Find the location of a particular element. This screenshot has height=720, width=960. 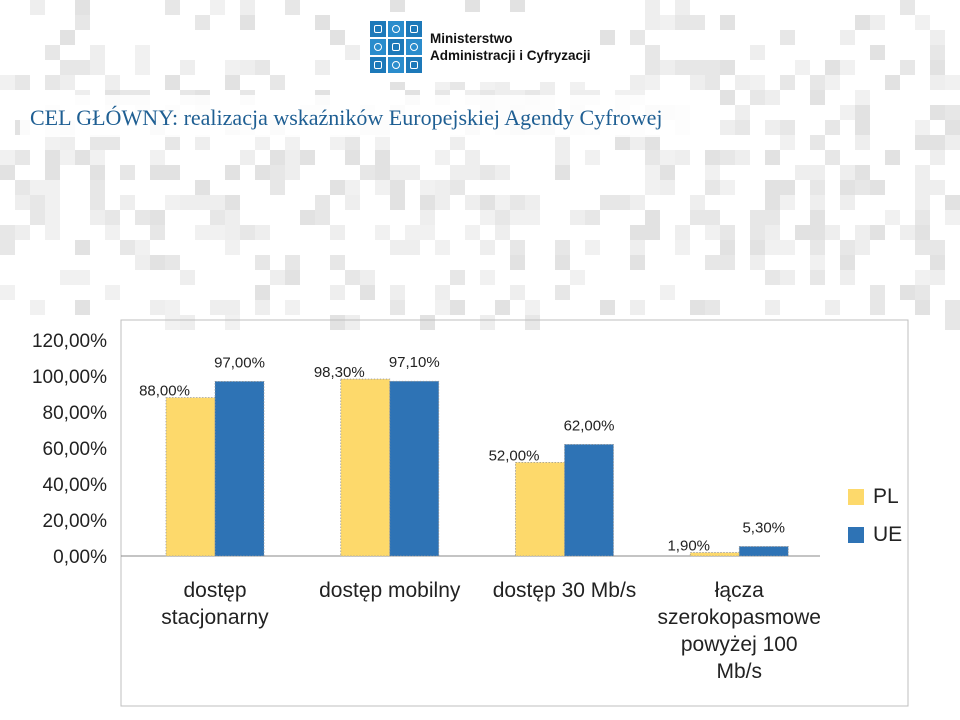

category-label: łącza szerokopasmowe powyżej 100 Mb/s is located at coordinates (739, 631).